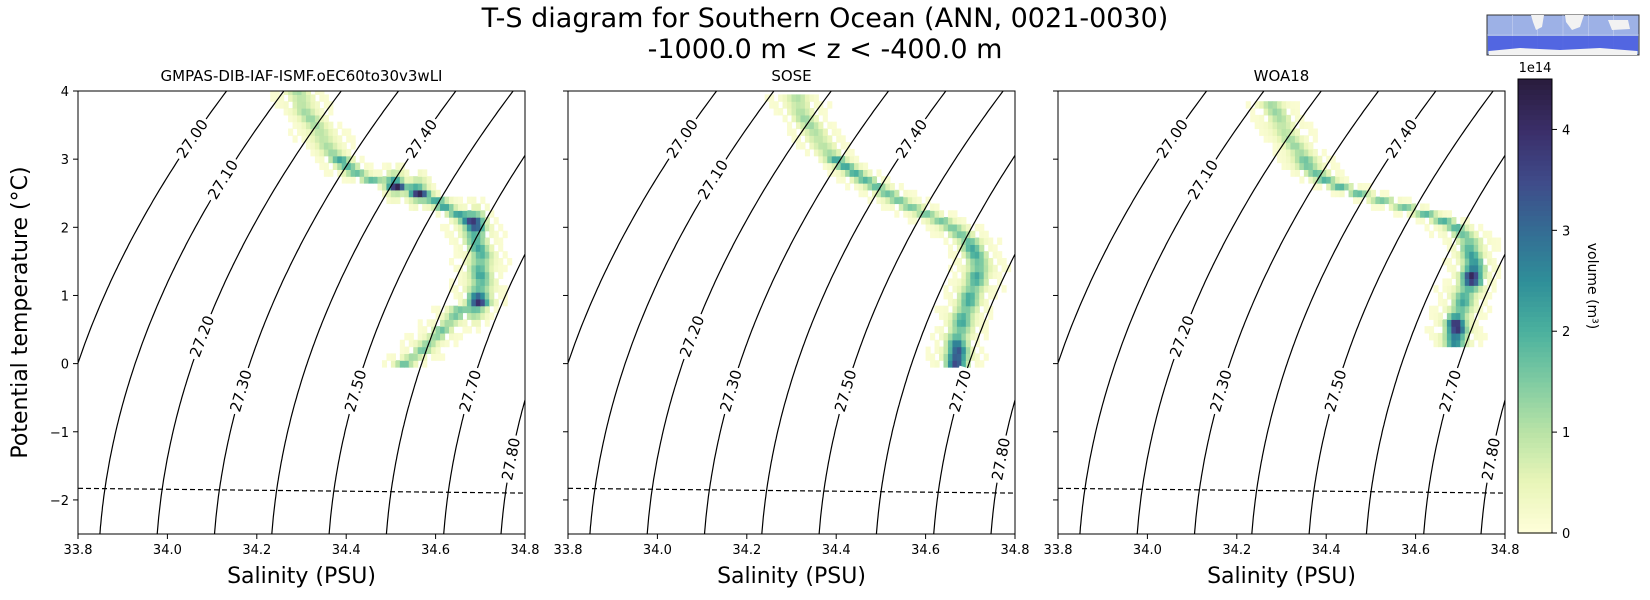 Image resolution: width=1650 pixels, height=600 pixels. I want to click on isopycnal-label: 27.70, so click(961, 391).